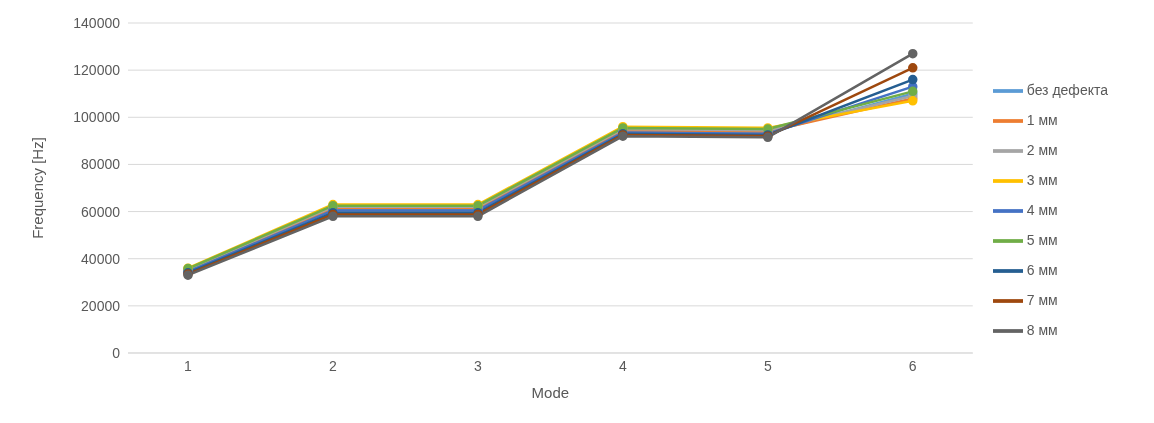 The height and width of the screenshot is (423, 1154). Describe the element at coordinates (1042, 329) in the screenshot. I see `legend-label: 8 мм` at that location.